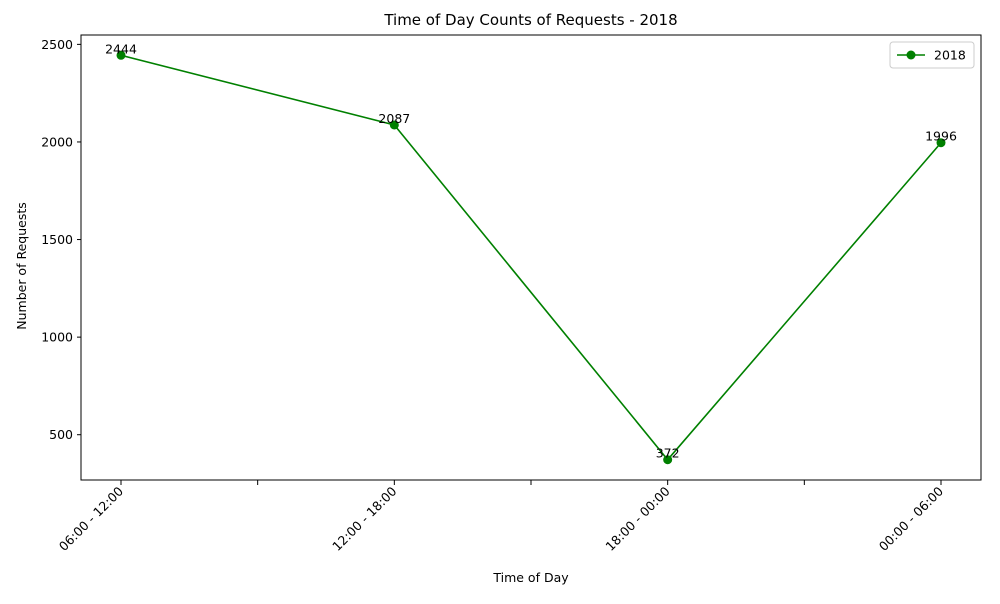 The height and width of the screenshot is (604, 1000). What do you see at coordinates (57, 141) in the screenshot?
I see `y-tick-label: 2000` at bounding box center [57, 141].